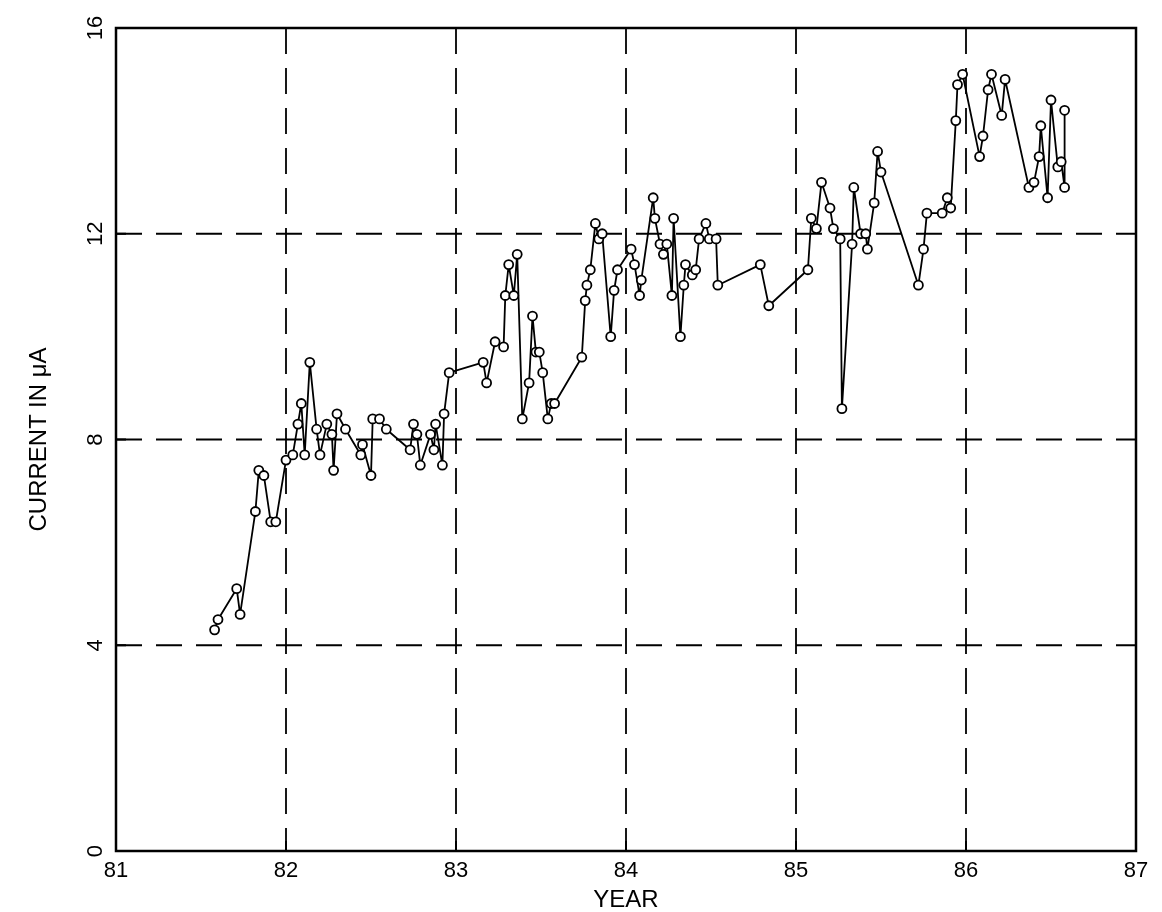 The height and width of the screenshot is (912, 1162). Describe the element at coordinates (966, 869) in the screenshot. I see `x-tick-label: 86` at that location.